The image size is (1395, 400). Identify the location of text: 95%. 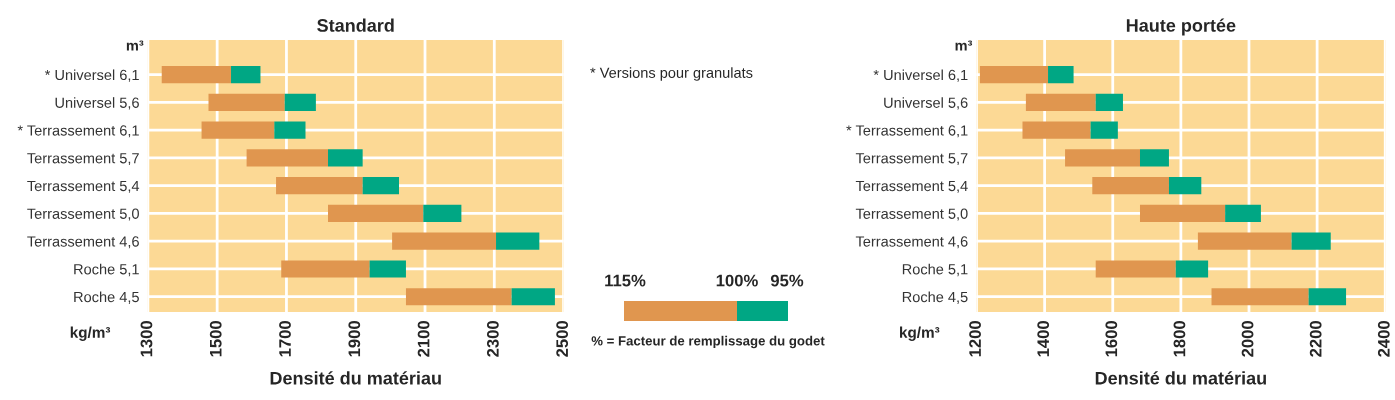
(787, 280).